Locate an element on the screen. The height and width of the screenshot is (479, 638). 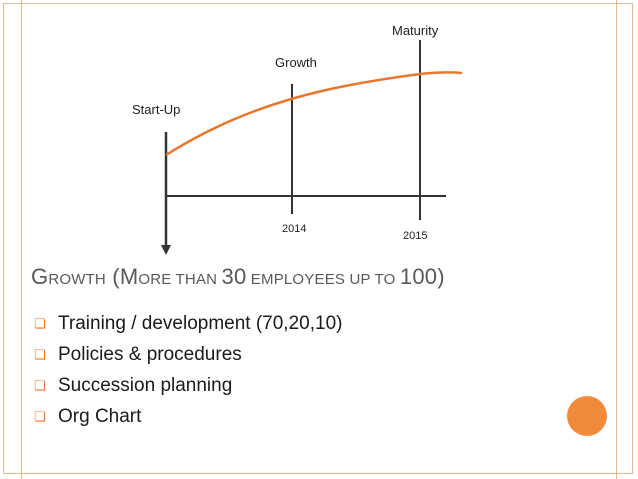
list-item: ❏ Succession planning is located at coordinates (188, 385).